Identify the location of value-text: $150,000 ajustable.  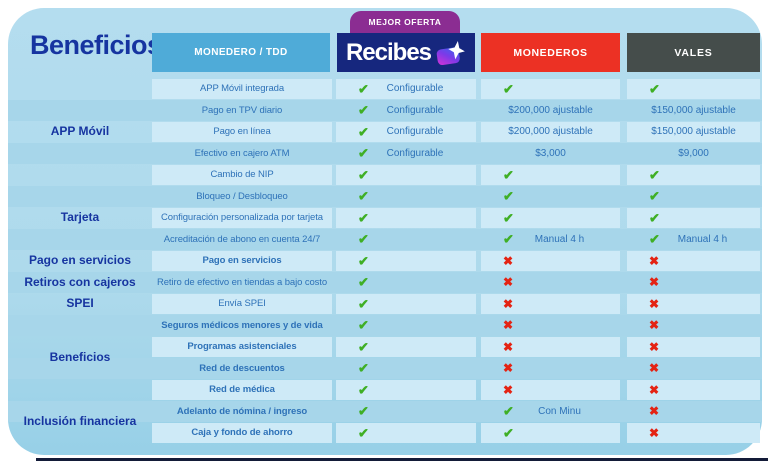
(693, 132).